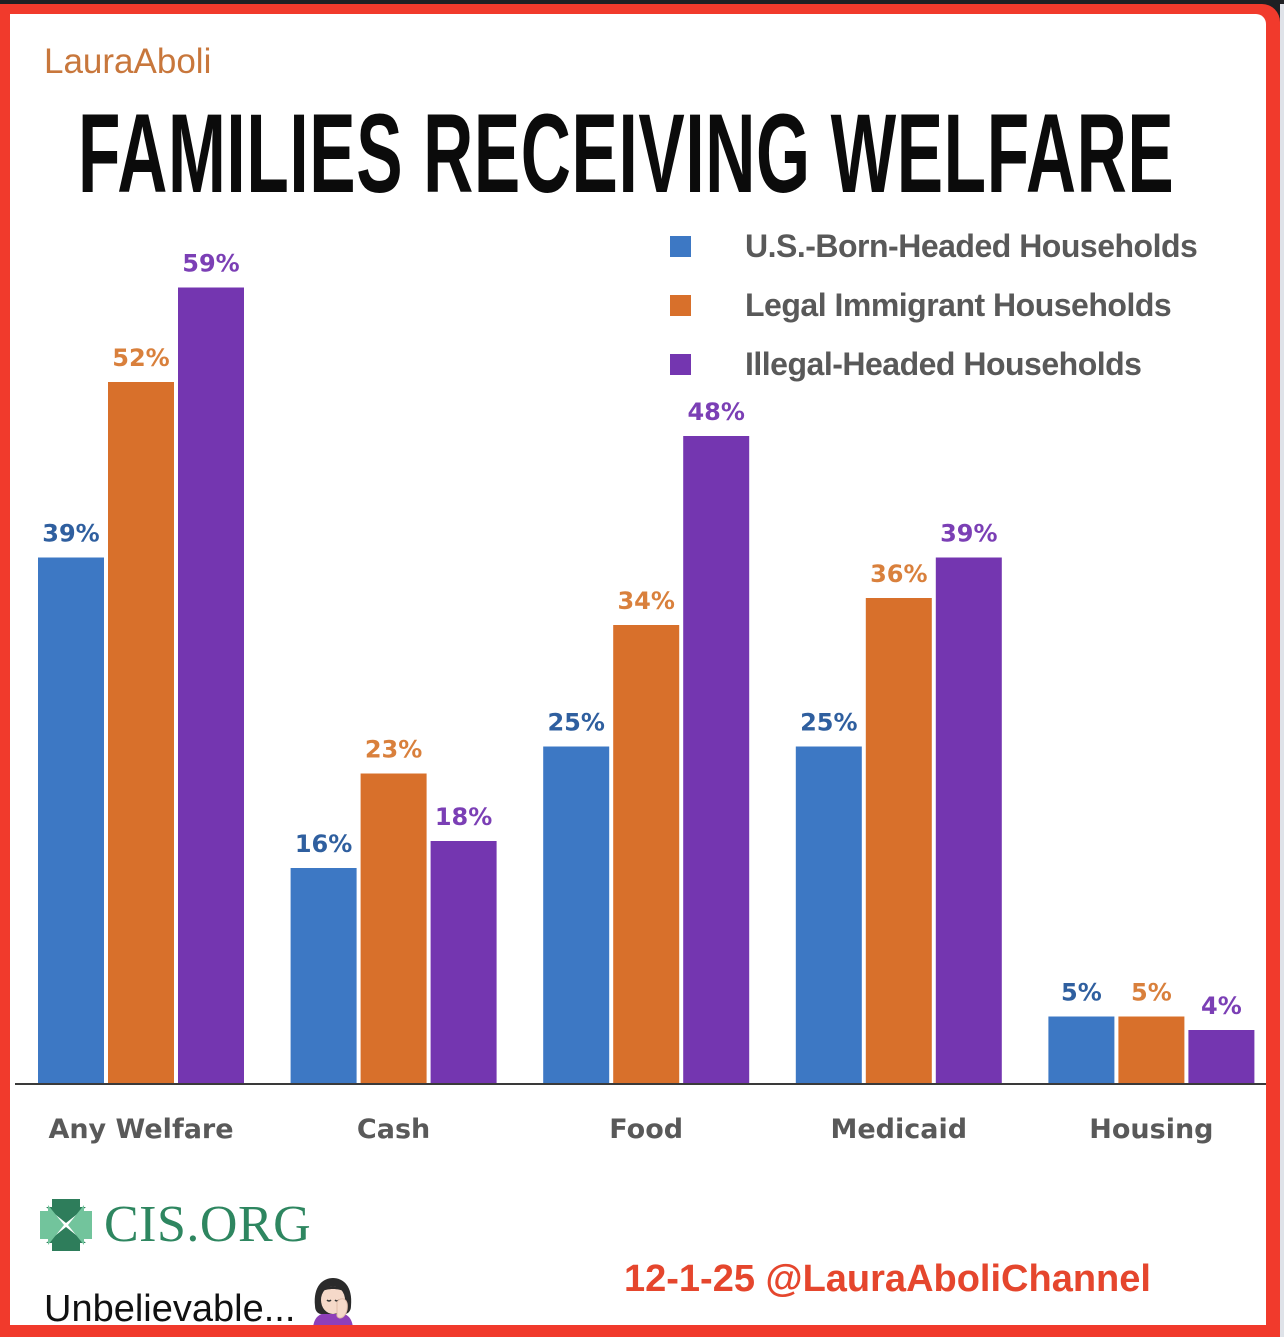 This screenshot has width=1284, height=1337. Describe the element at coordinates (463, 817) in the screenshot. I see `value-label-illegal-cash: 18%` at that location.